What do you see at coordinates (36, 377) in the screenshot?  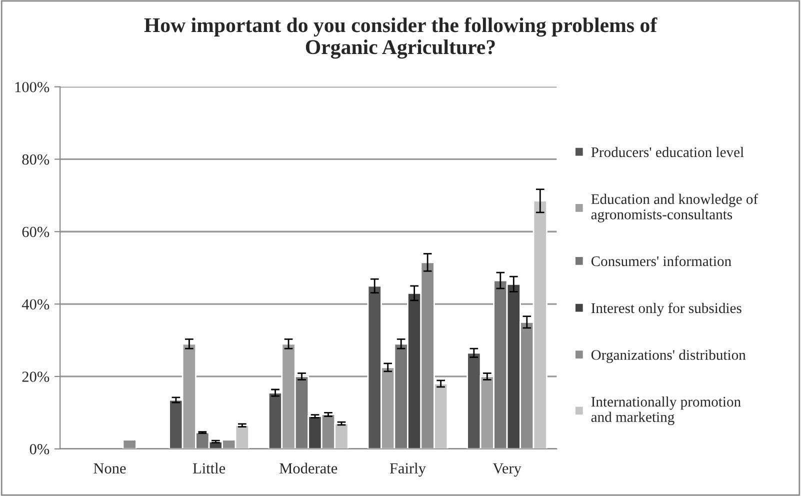 I see `y-tick-label: 20%` at bounding box center [36, 377].